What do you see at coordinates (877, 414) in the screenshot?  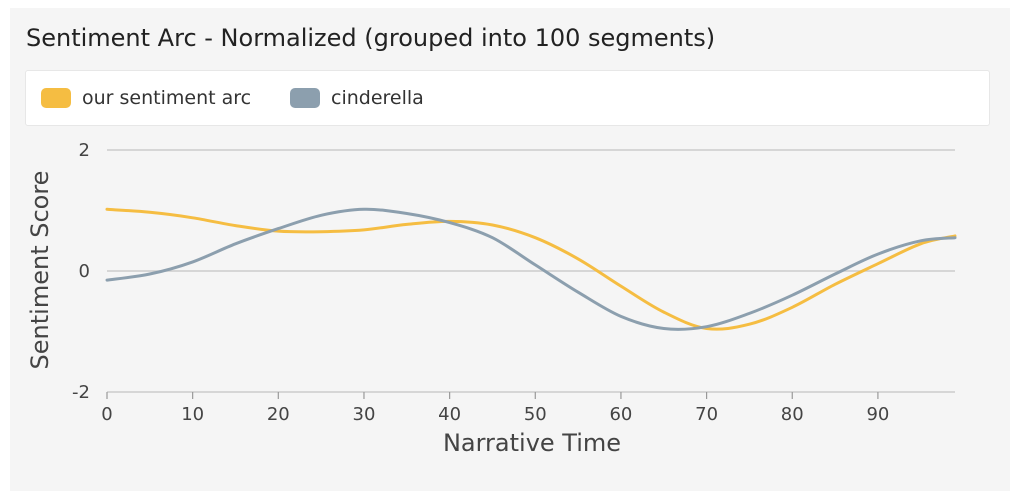 I see `x-tick-label: 90` at bounding box center [877, 414].